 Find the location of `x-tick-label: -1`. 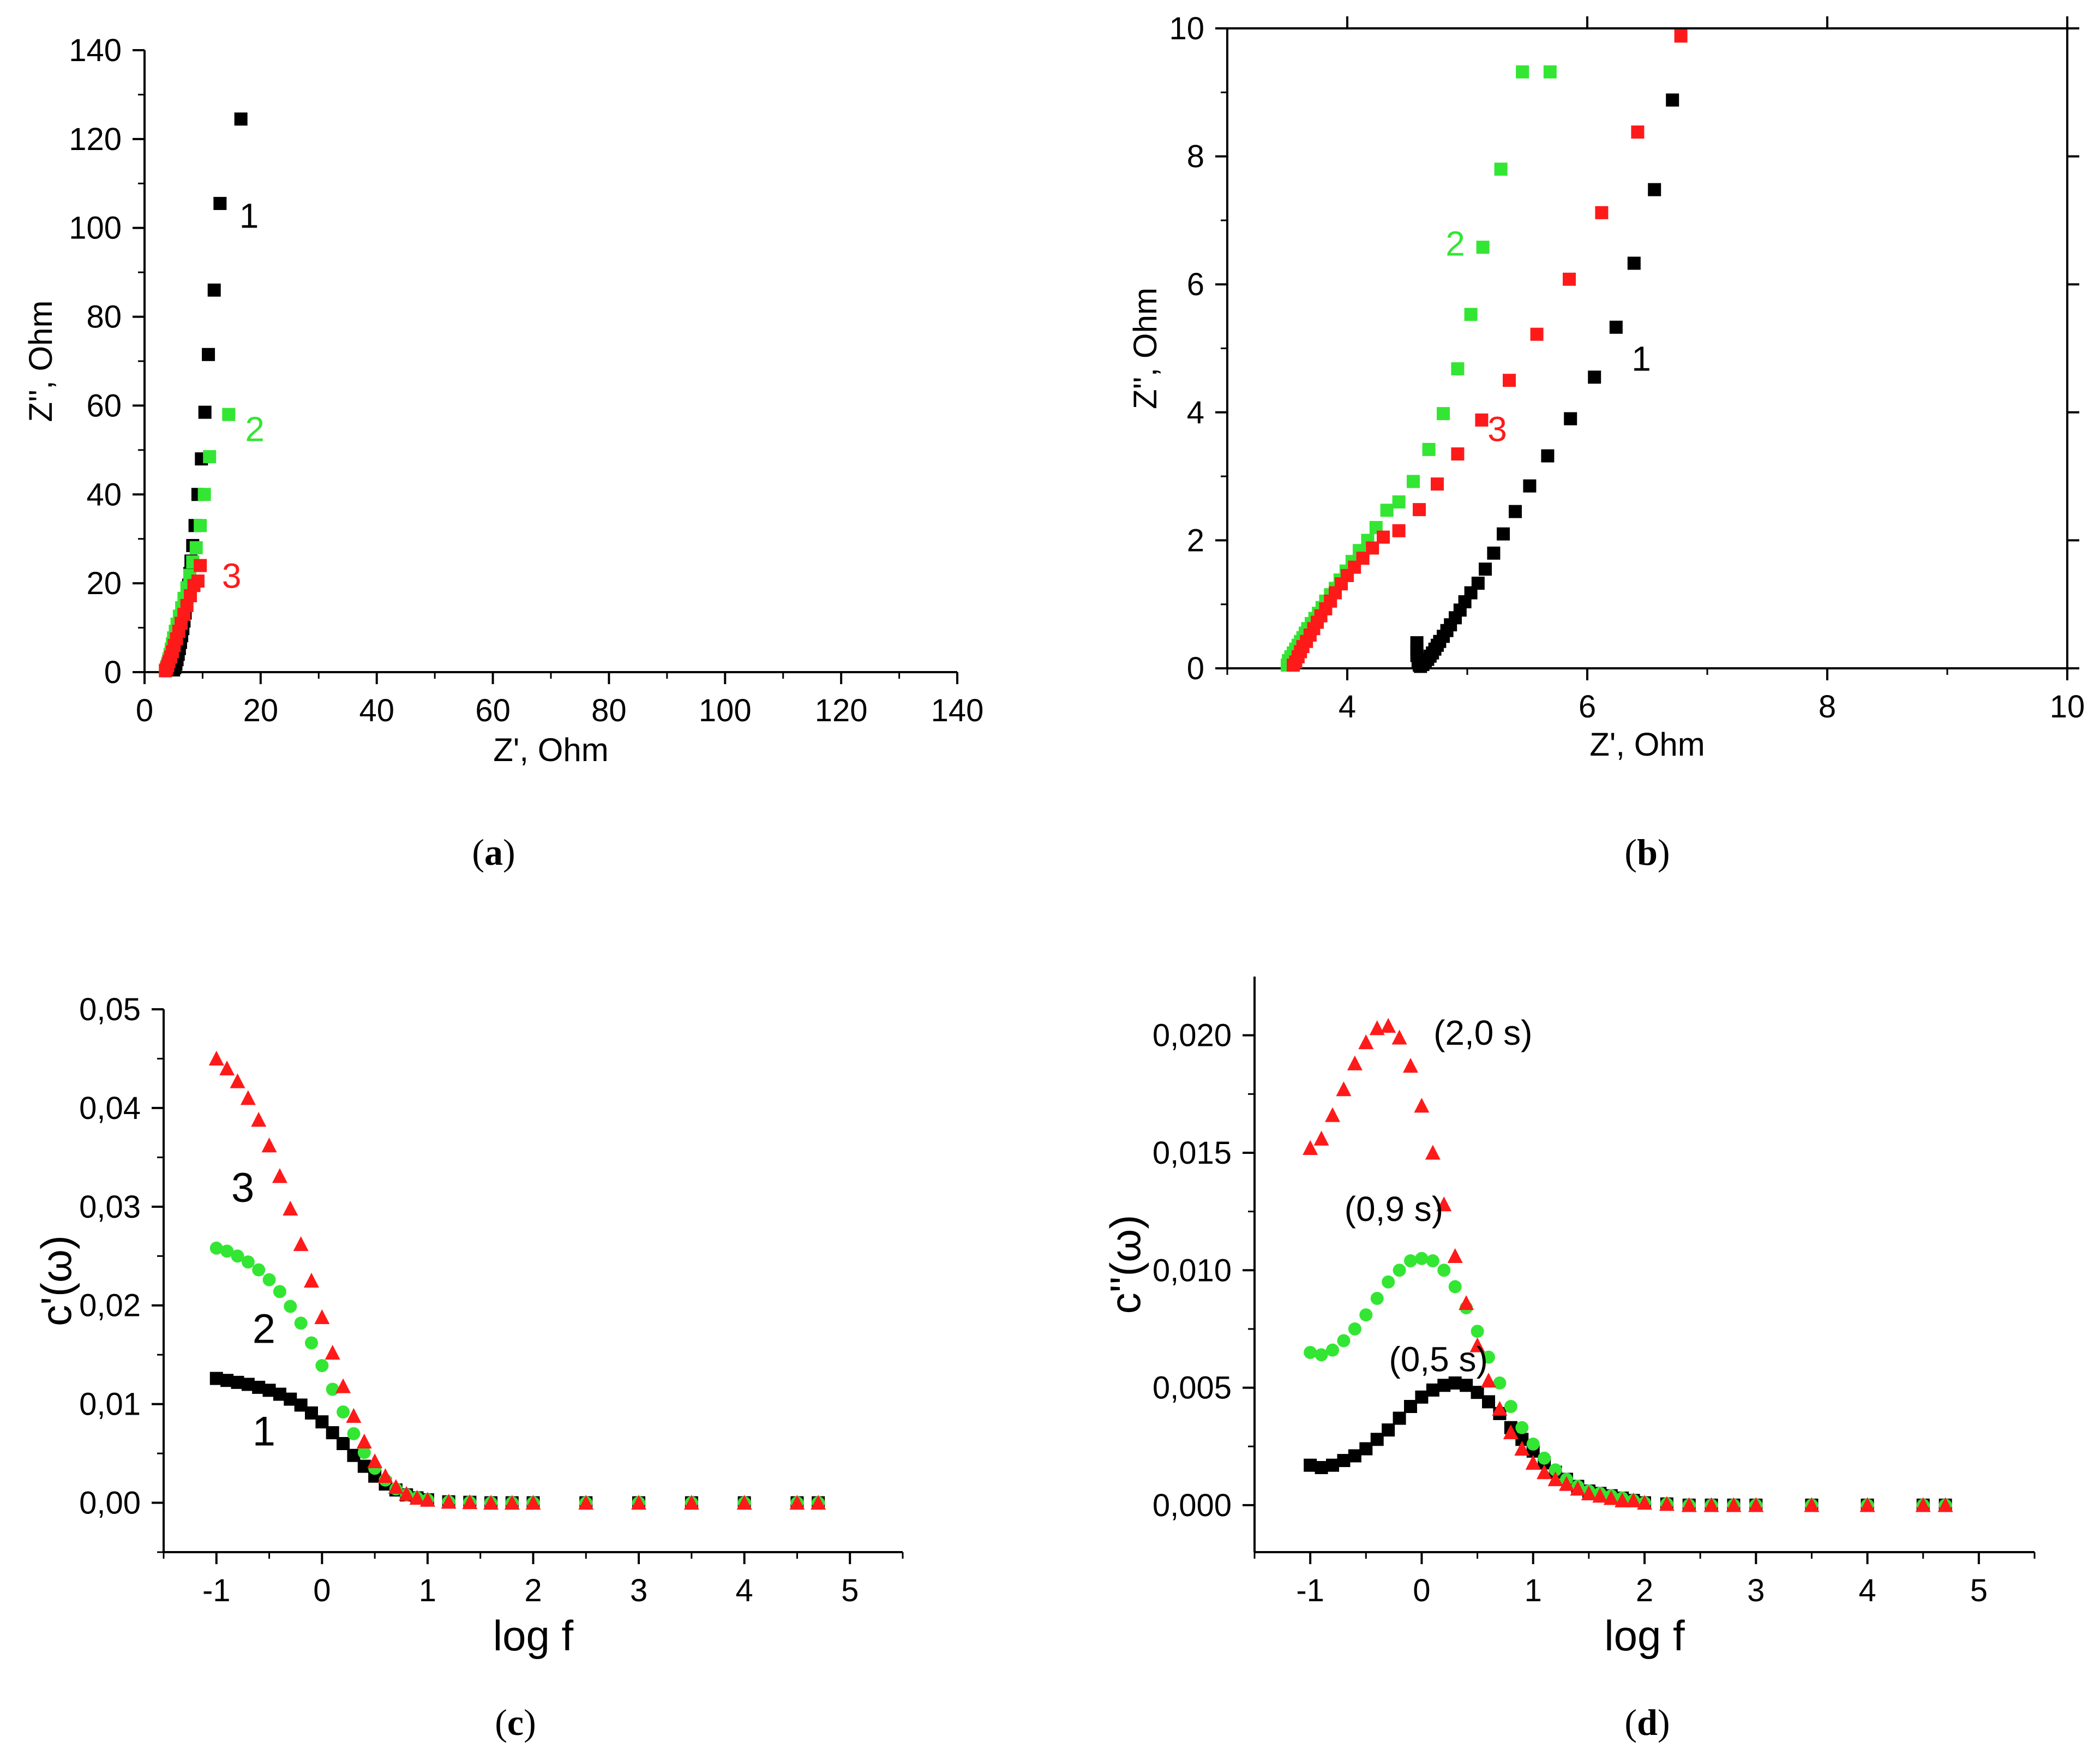

x-tick-label: -1 is located at coordinates (1310, 1591).